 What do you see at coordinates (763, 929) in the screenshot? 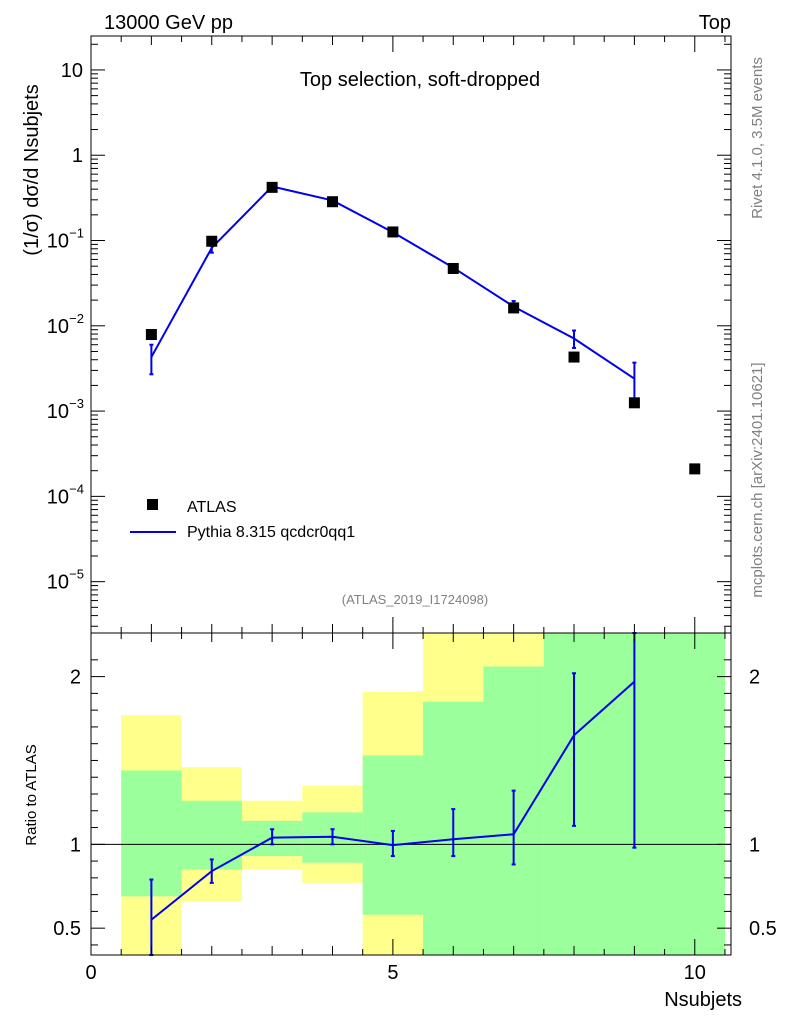
I see `ratio-ytick-label-right: 0.5` at bounding box center [763, 929].